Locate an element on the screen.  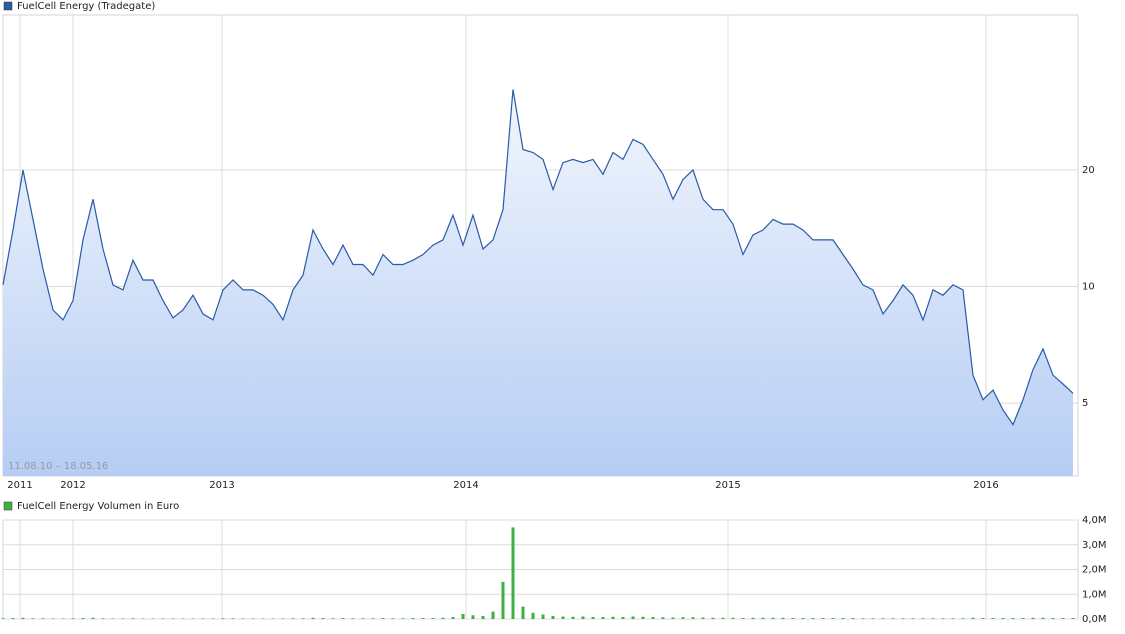
y-tick-label: 3,0M is located at coordinates (1094, 545).